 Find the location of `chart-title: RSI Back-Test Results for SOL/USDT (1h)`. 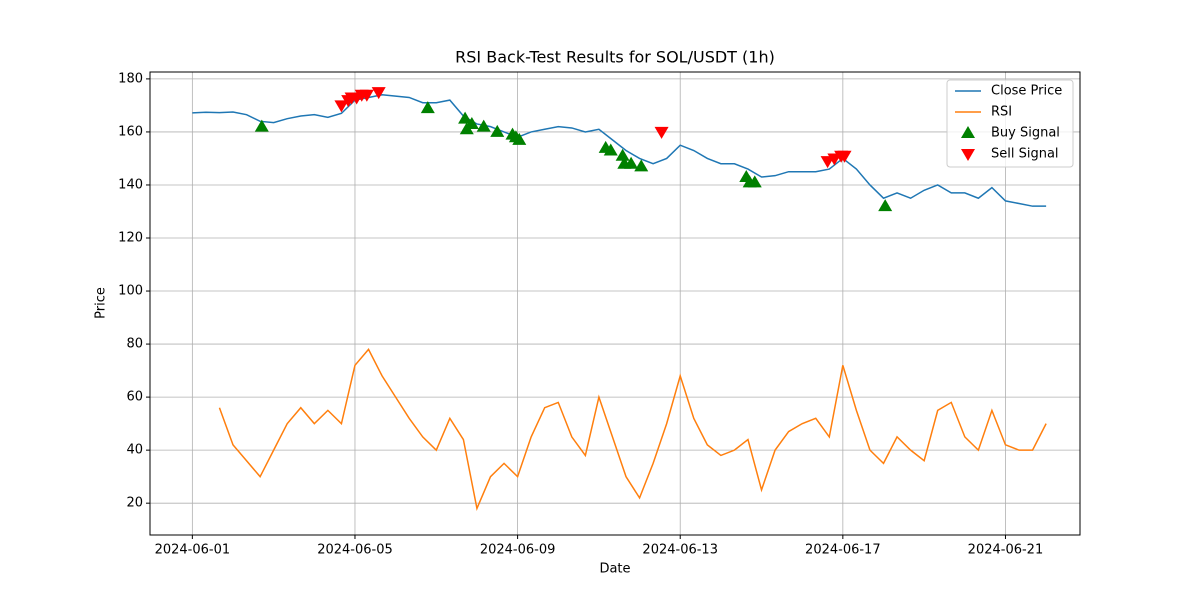

chart-title: RSI Back-Test Results for SOL/USDT (1h) is located at coordinates (615, 57).